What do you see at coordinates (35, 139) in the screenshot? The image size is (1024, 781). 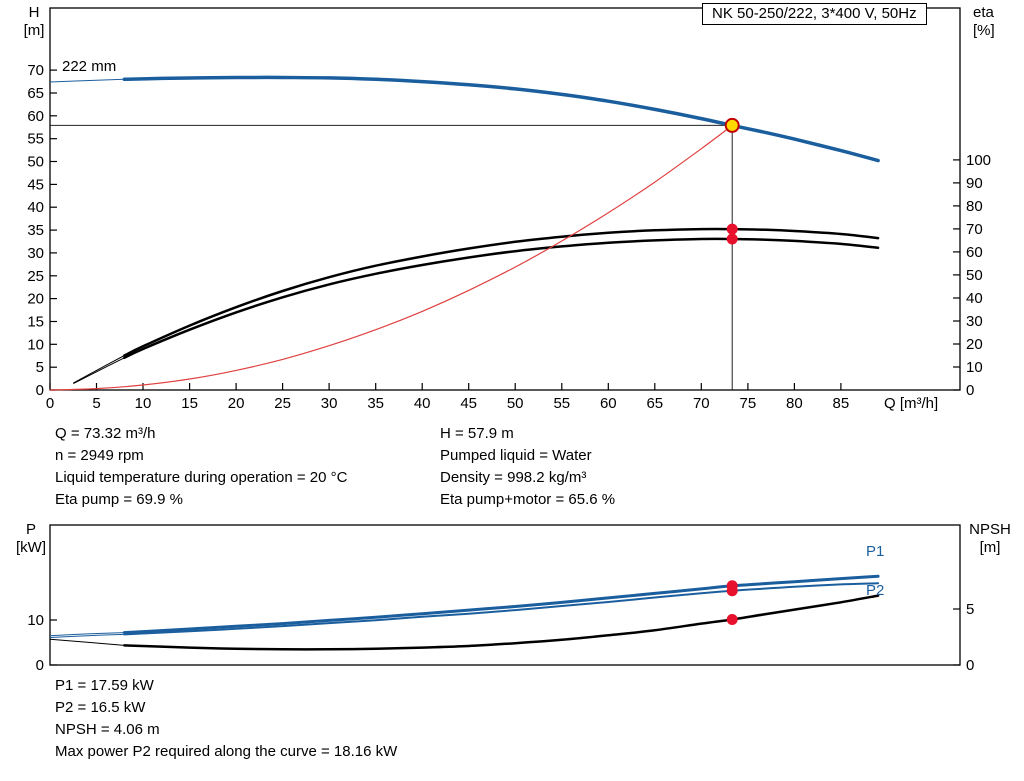 I see `y-left-tick-label: 55` at bounding box center [35, 139].